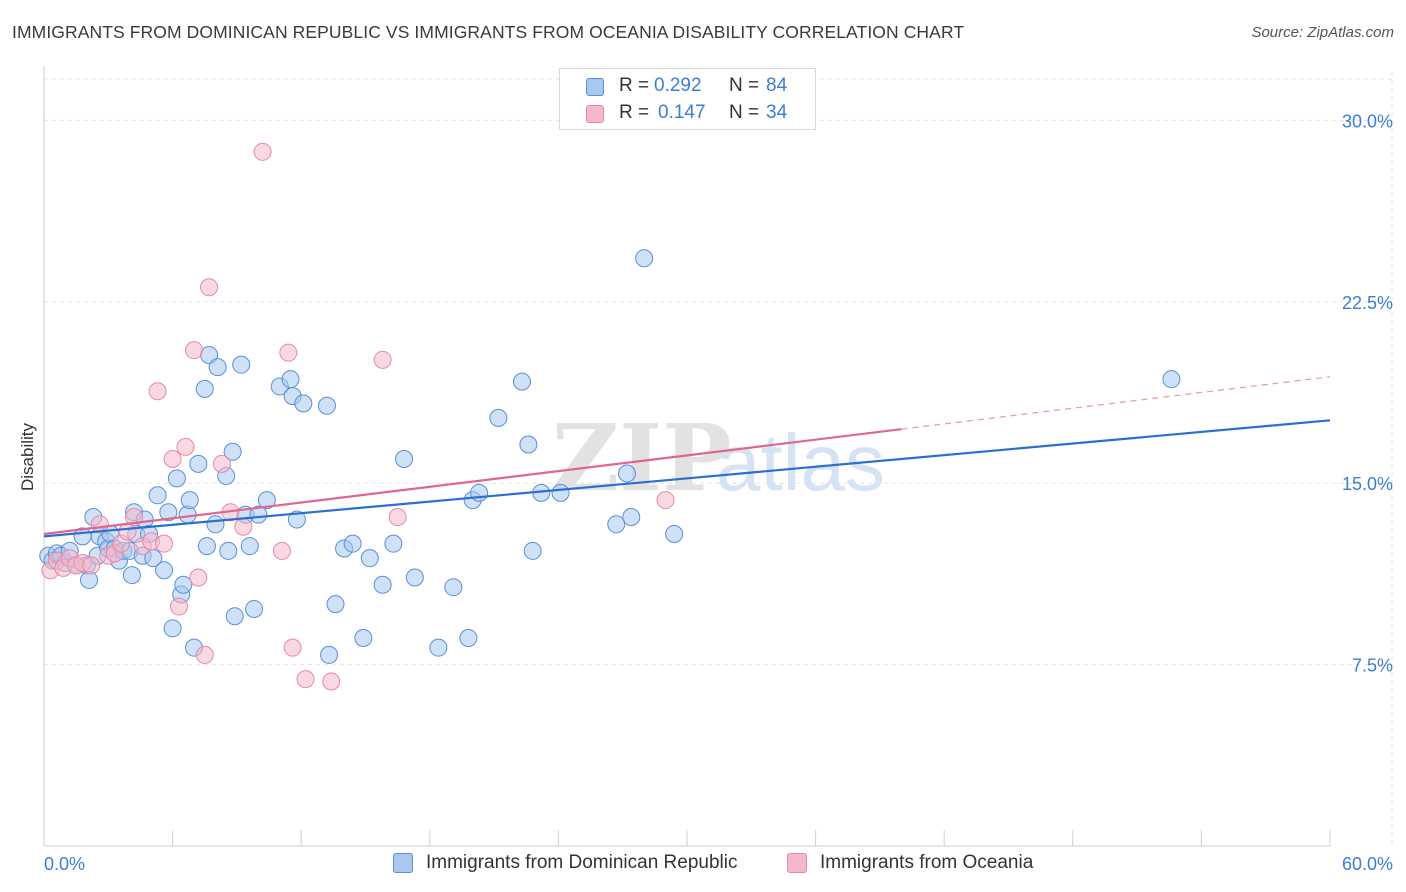 This screenshot has height=892, width=1406. What do you see at coordinates (777, 112) in the screenshot?
I see `n-value: 34` at bounding box center [777, 112].